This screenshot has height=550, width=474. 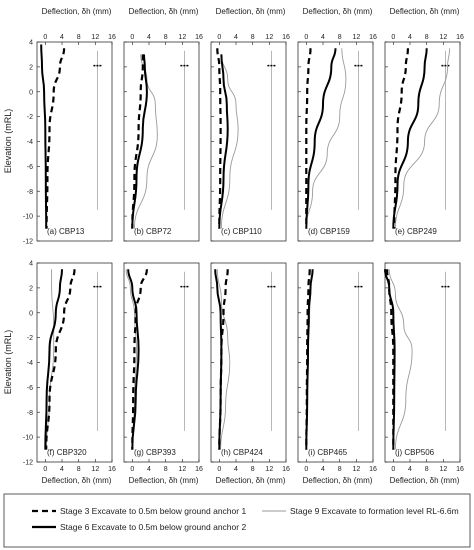 I want to click on chart-panel: 0 4 8 12 16 Deflection, δh (mm) (i) CBP465, so click(x=337, y=373).